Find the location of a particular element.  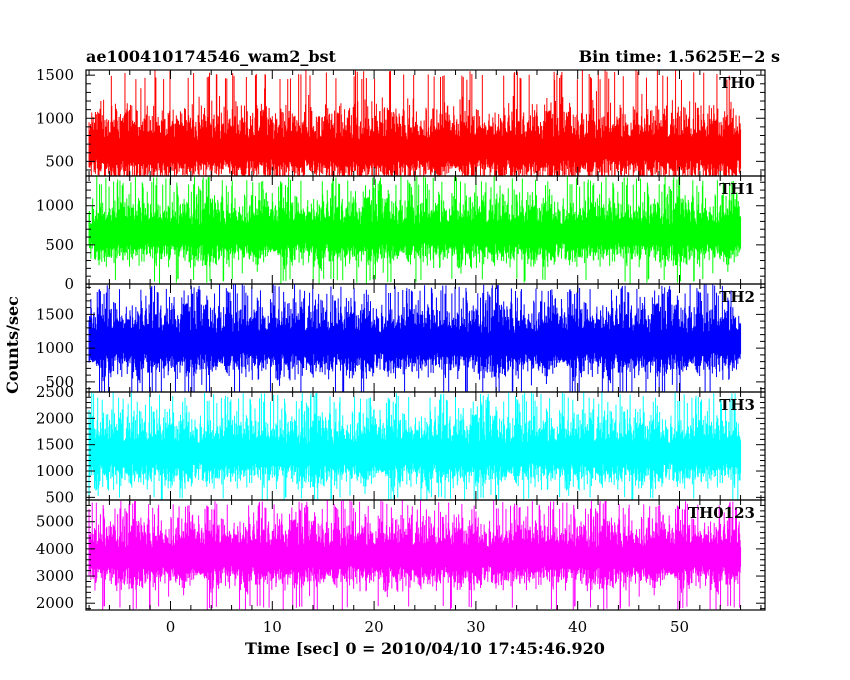

chart-title: ae100410174546_wam2_bst is located at coordinates (211, 56).